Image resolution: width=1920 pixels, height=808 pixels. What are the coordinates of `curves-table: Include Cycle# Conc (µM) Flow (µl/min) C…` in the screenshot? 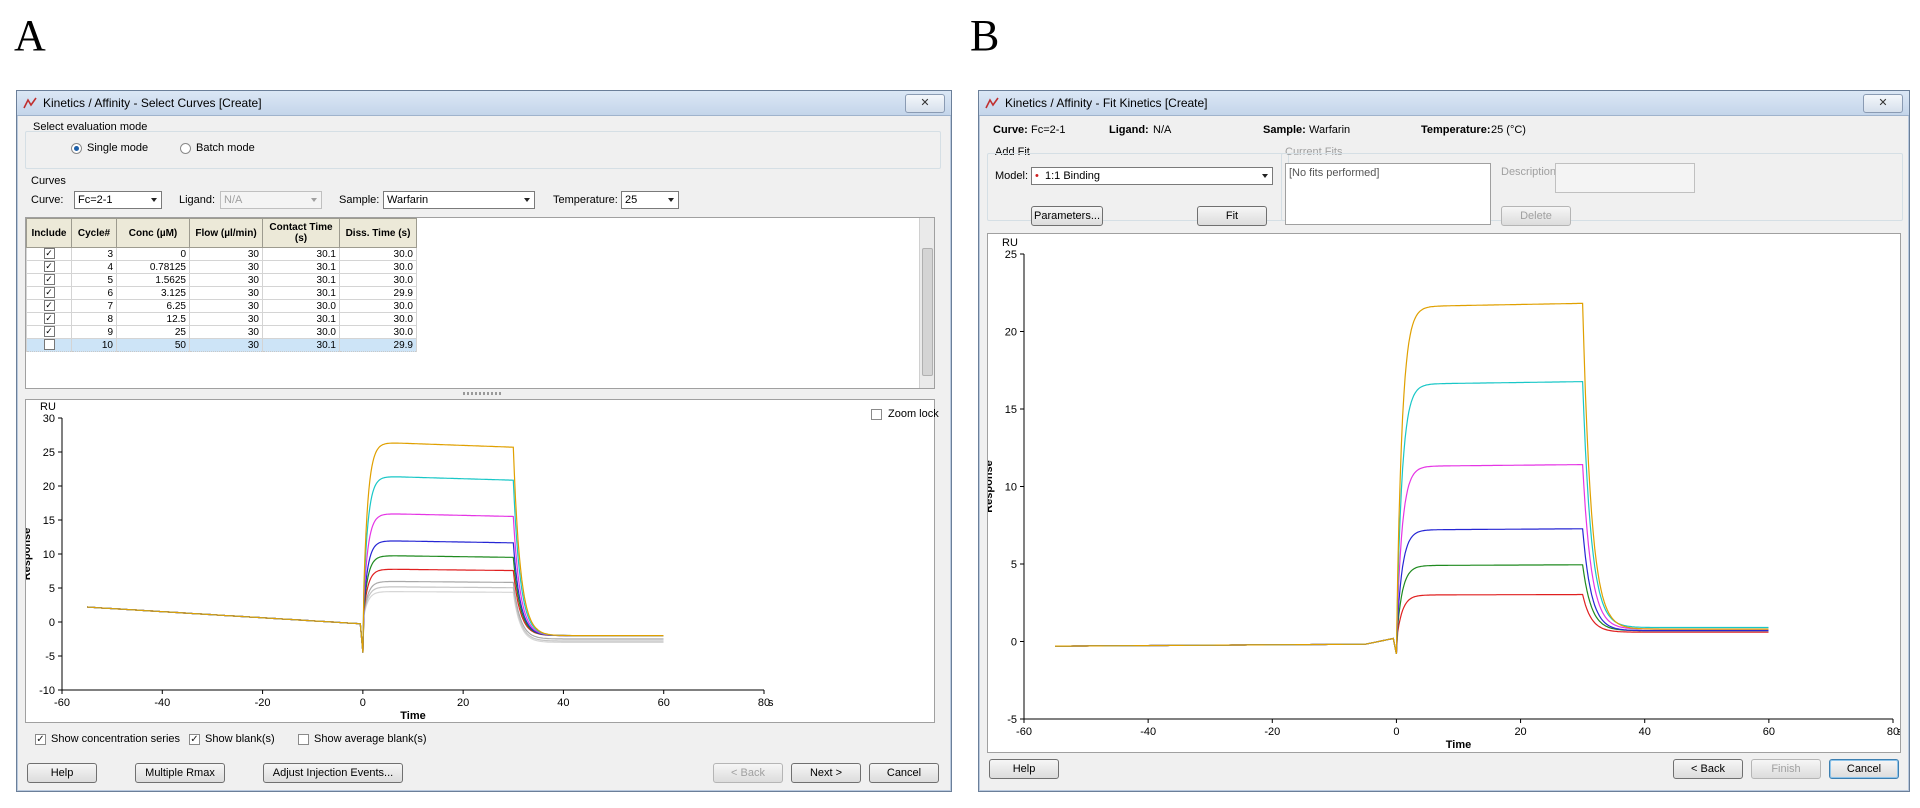 It's located at (221, 285).